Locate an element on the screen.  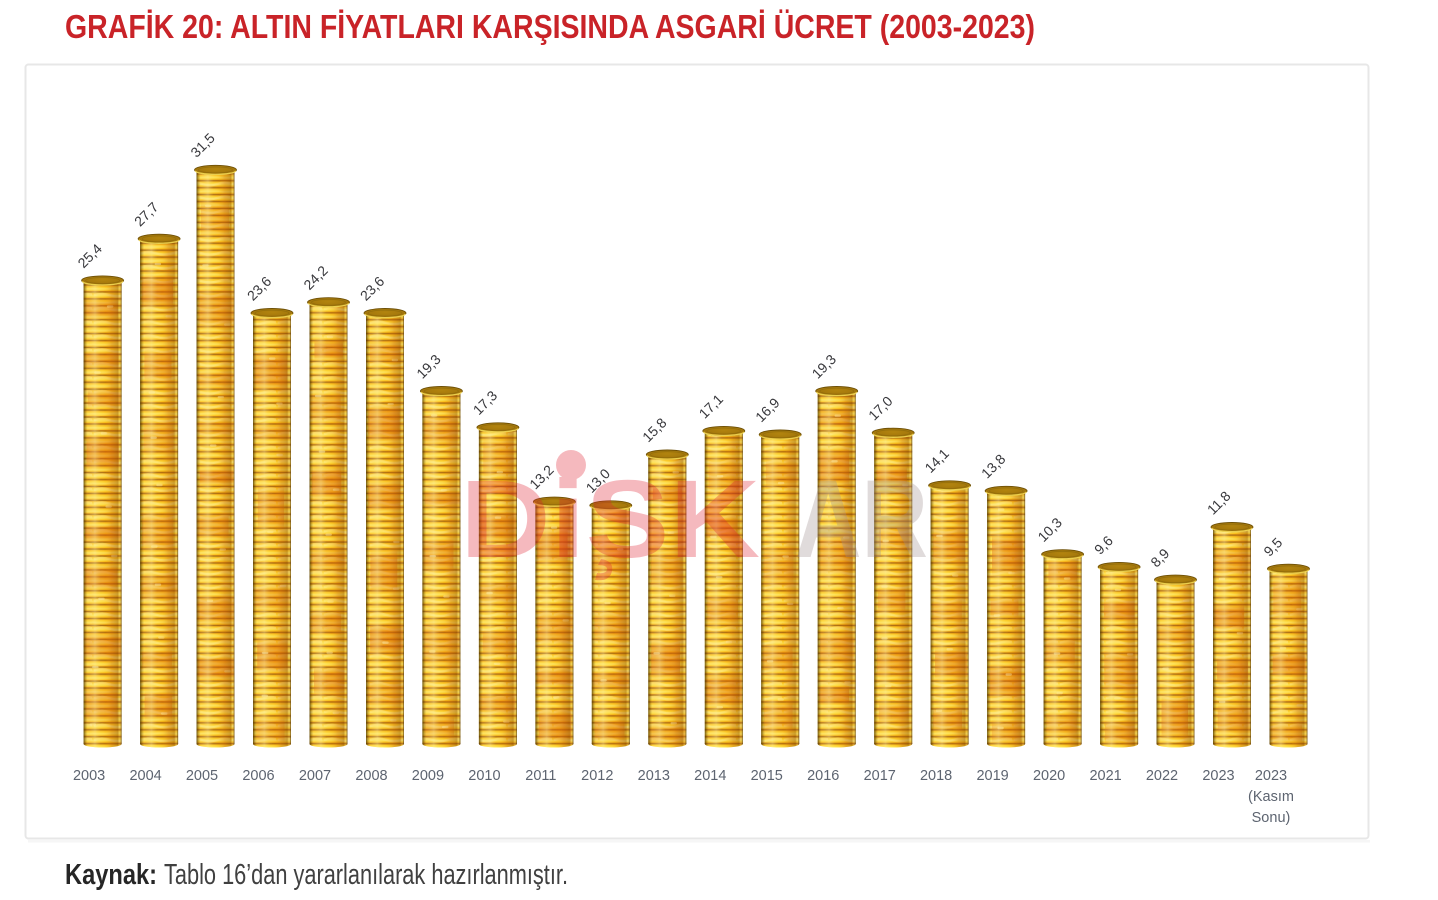
svg-text: Sonu) is located at coordinates (1271, 818).